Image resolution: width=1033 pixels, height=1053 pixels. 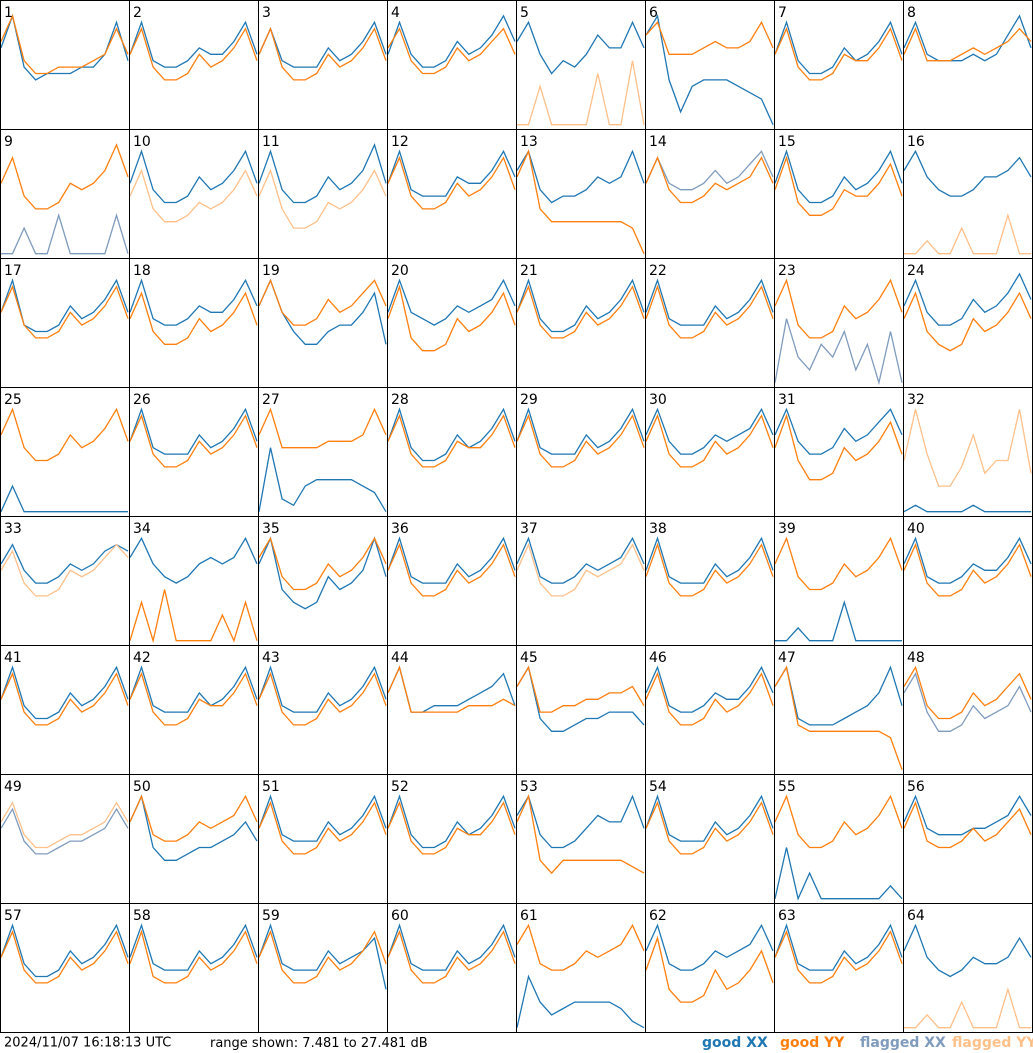 I want to click on panel-label: 56, so click(x=916, y=787).